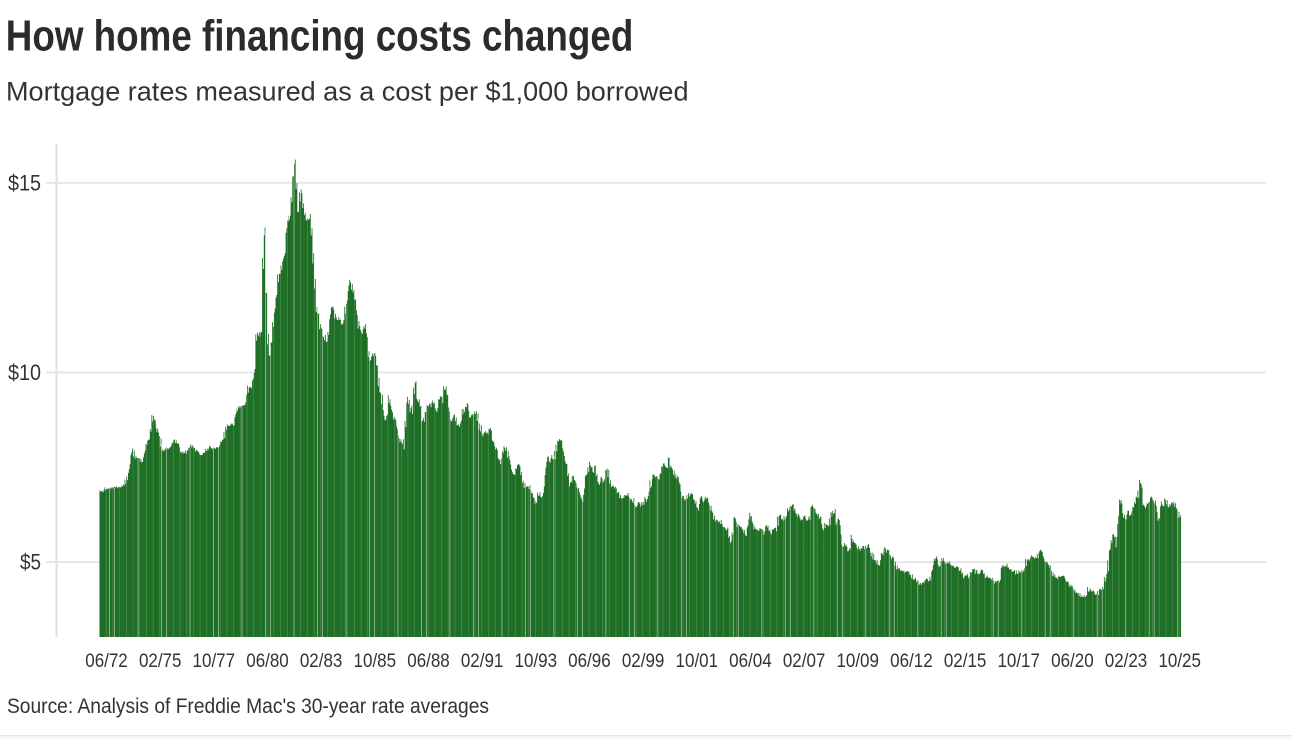 The height and width of the screenshot is (739, 1292). What do you see at coordinates (536, 661) in the screenshot?
I see `svg-text: 10/93` at bounding box center [536, 661].